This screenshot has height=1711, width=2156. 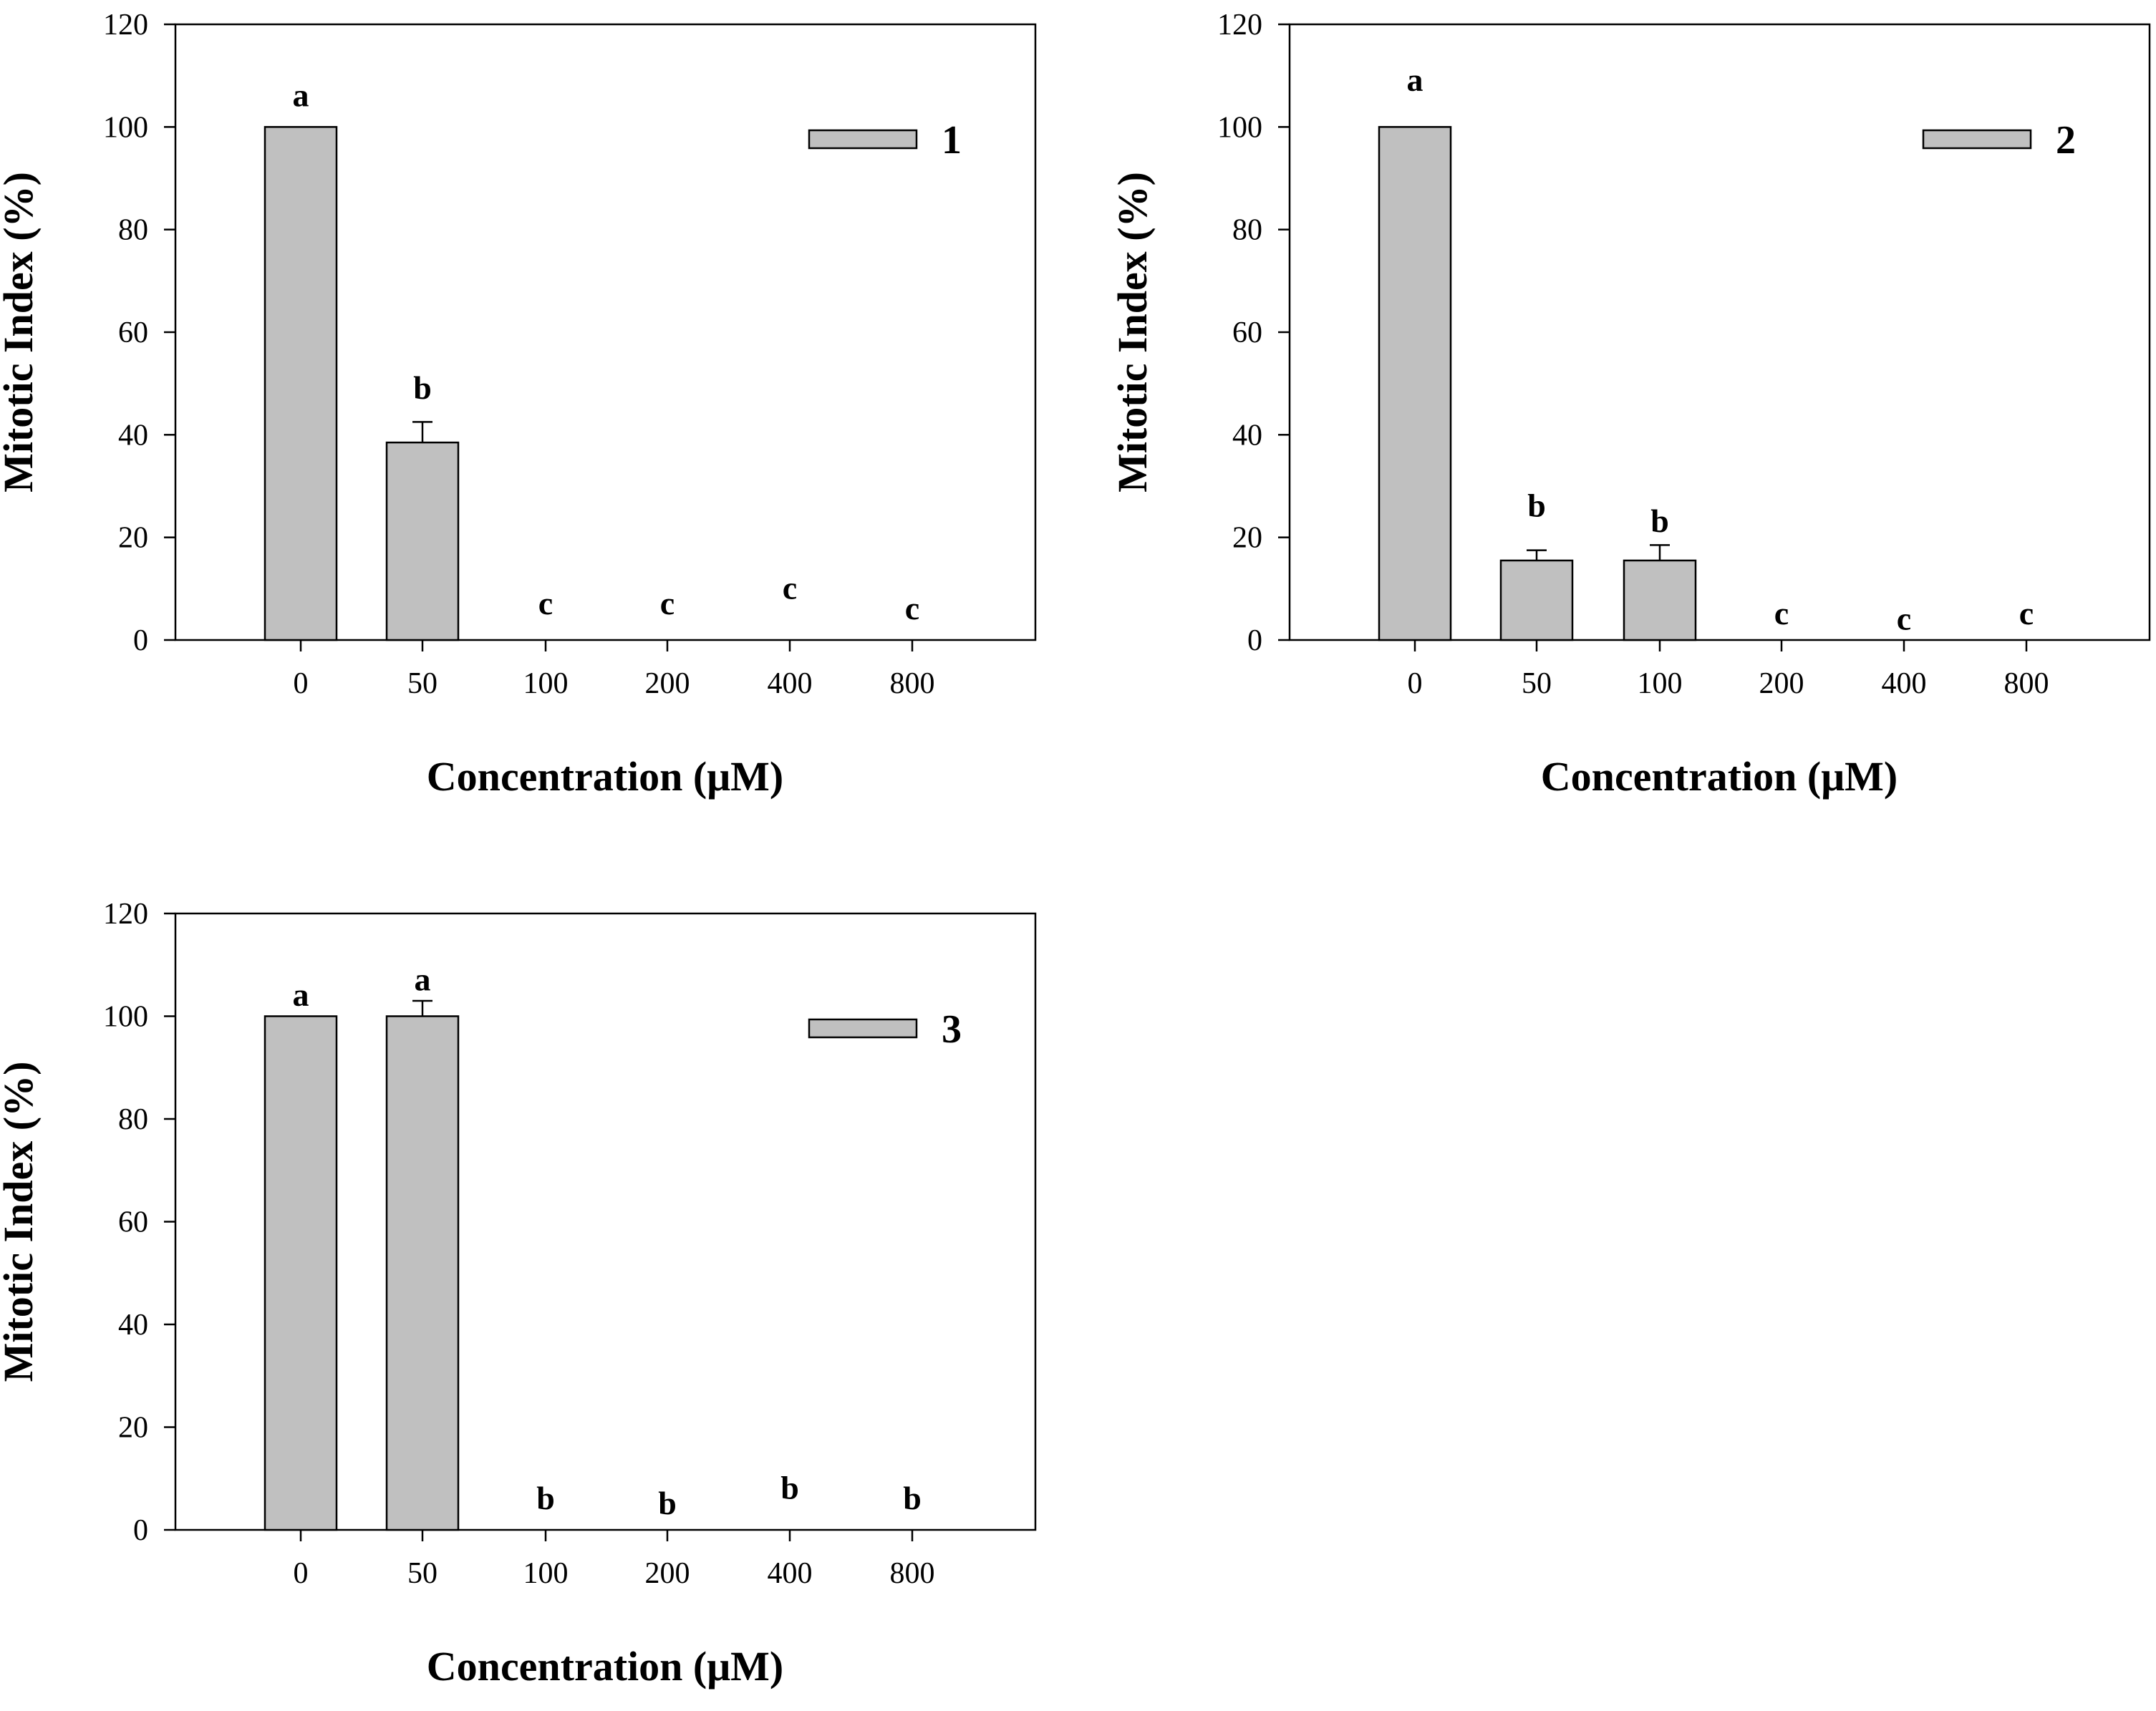 What do you see at coordinates (952, 1029) in the screenshot?
I see `legend-label: 3` at bounding box center [952, 1029].